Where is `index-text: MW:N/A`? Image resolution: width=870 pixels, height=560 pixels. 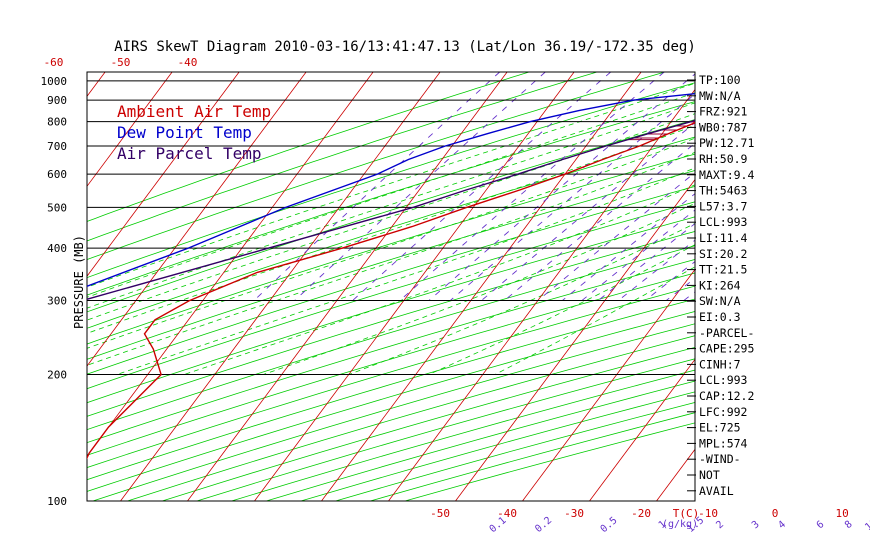 index-text: MW:N/A is located at coordinates (720, 96).